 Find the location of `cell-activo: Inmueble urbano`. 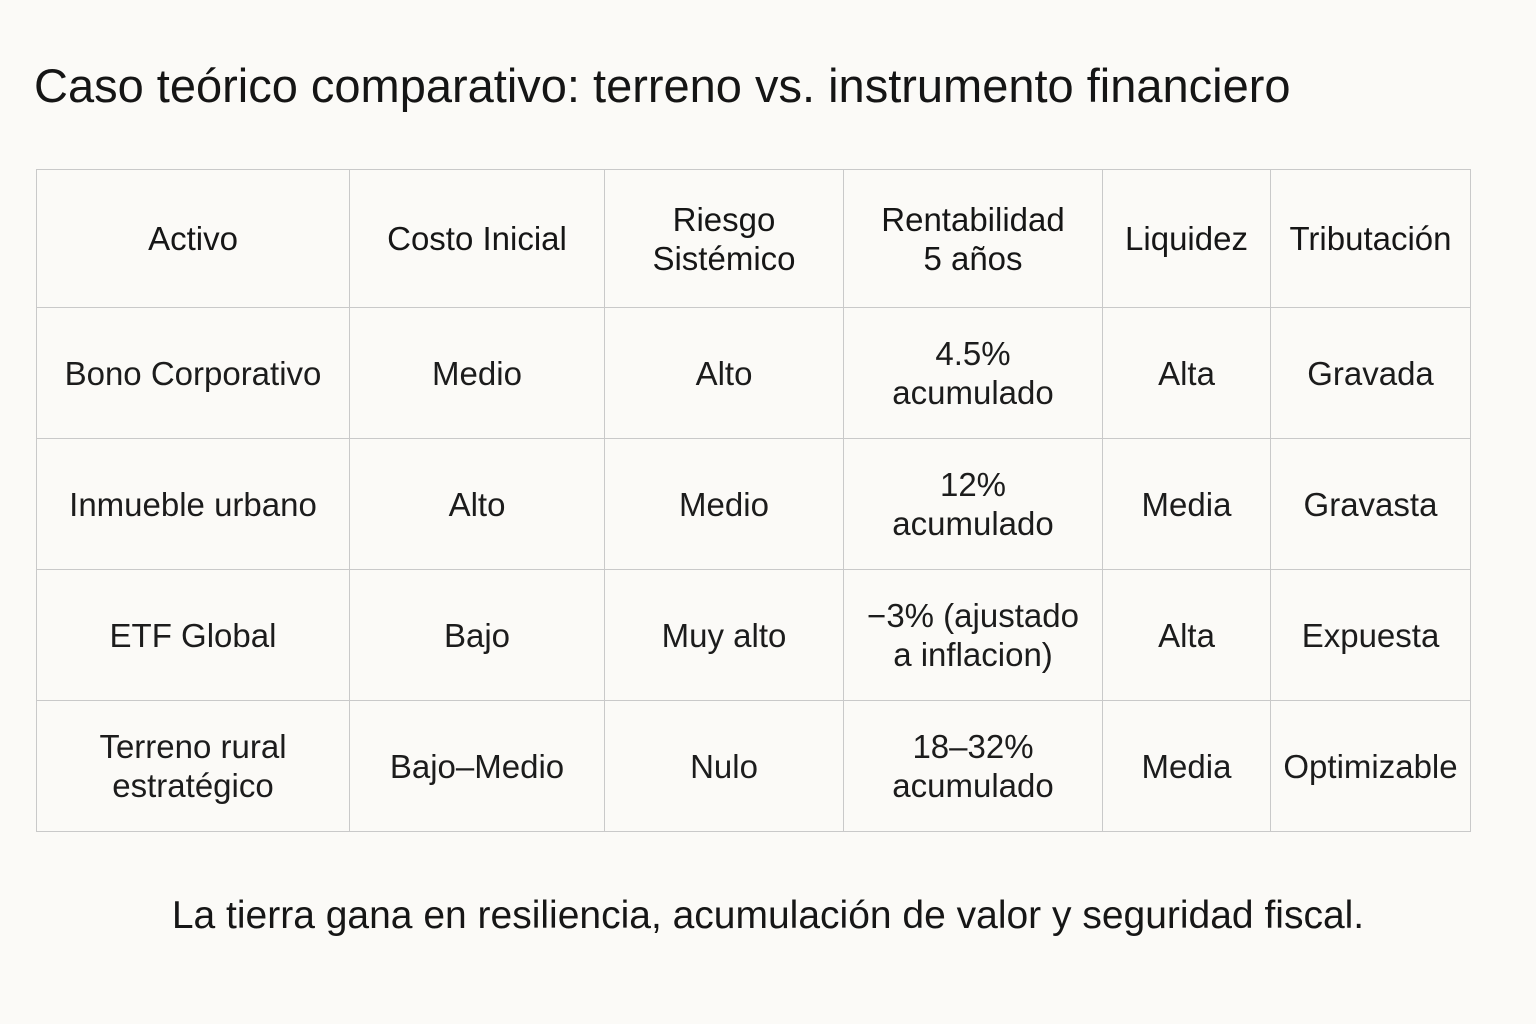

cell-activo: Inmueble urbano is located at coordinates (193, 504).